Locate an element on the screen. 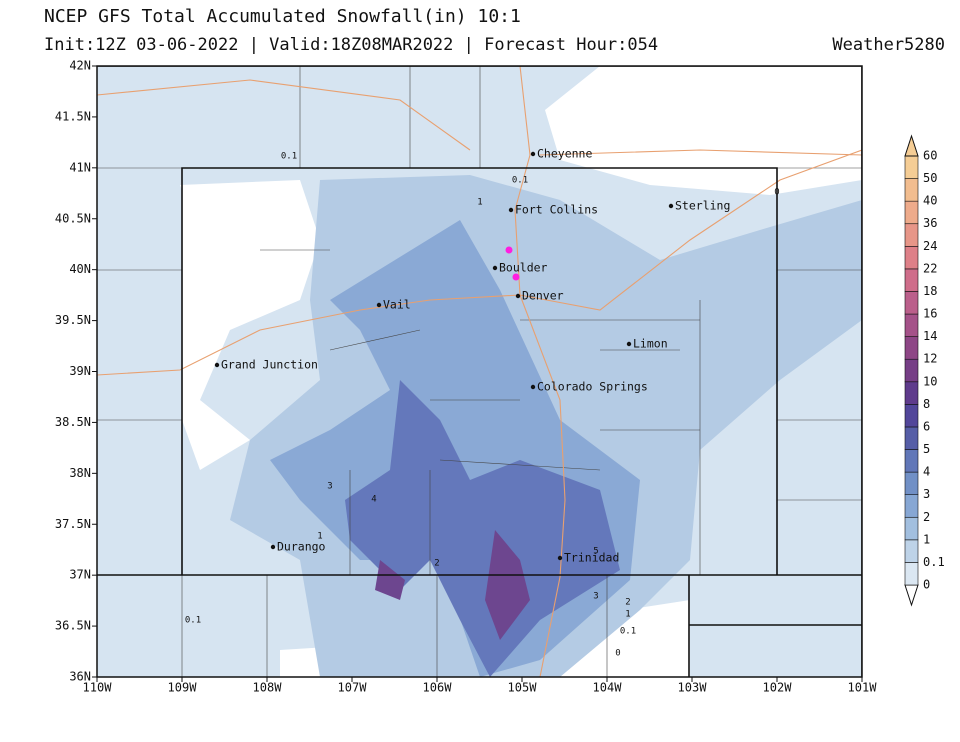 The image size is (960, 742). lon-tick-label: 105W is located at coordinates (523, 688).